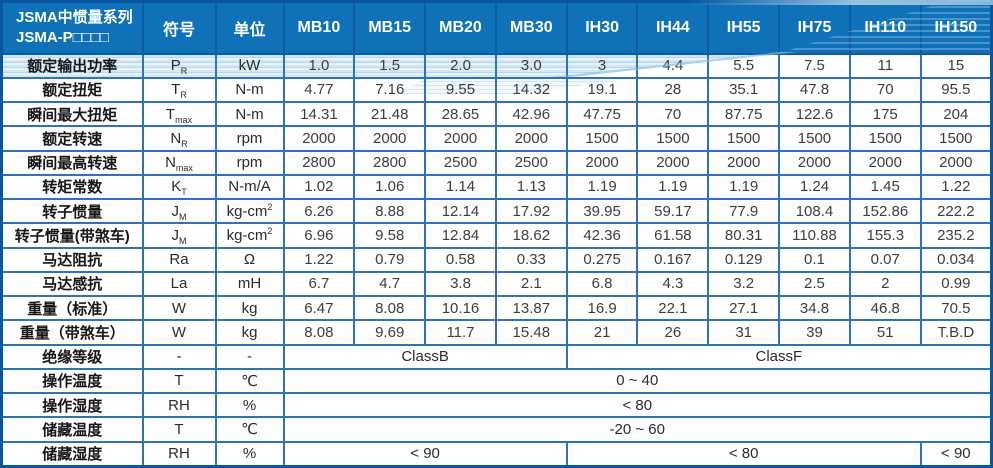 The width and height of the screenshot is (993, 468). What do you see at coordinates (72, 138) in the screenshot?
I see `spec-label: 额定转速` at bounding box center [72, 138].